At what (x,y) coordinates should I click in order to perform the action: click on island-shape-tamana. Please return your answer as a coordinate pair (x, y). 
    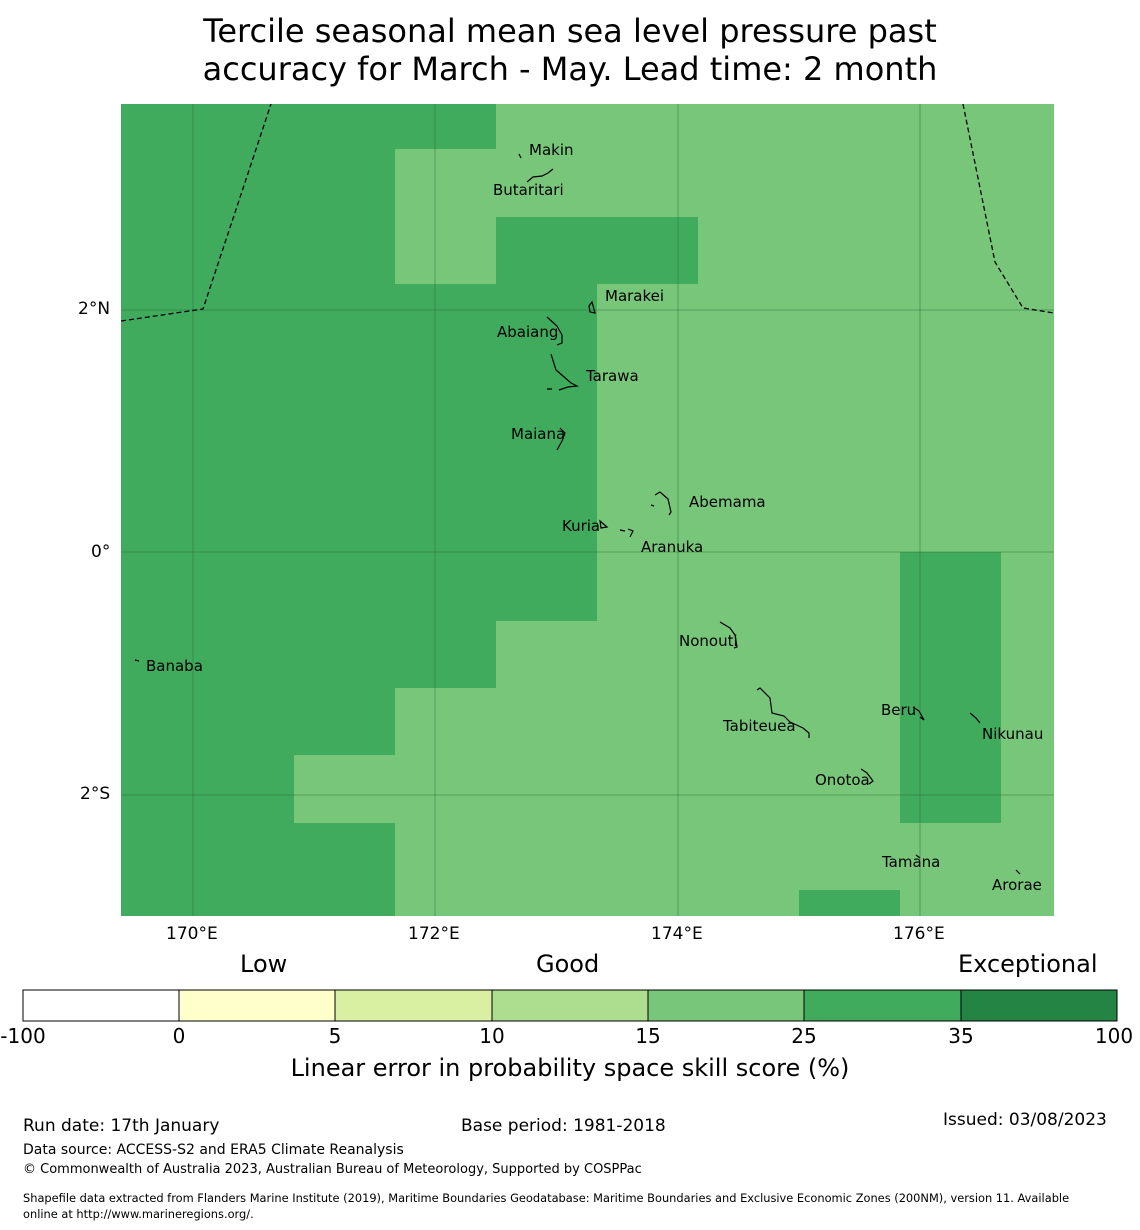
    Looking at the image, I should click on (918, 856).